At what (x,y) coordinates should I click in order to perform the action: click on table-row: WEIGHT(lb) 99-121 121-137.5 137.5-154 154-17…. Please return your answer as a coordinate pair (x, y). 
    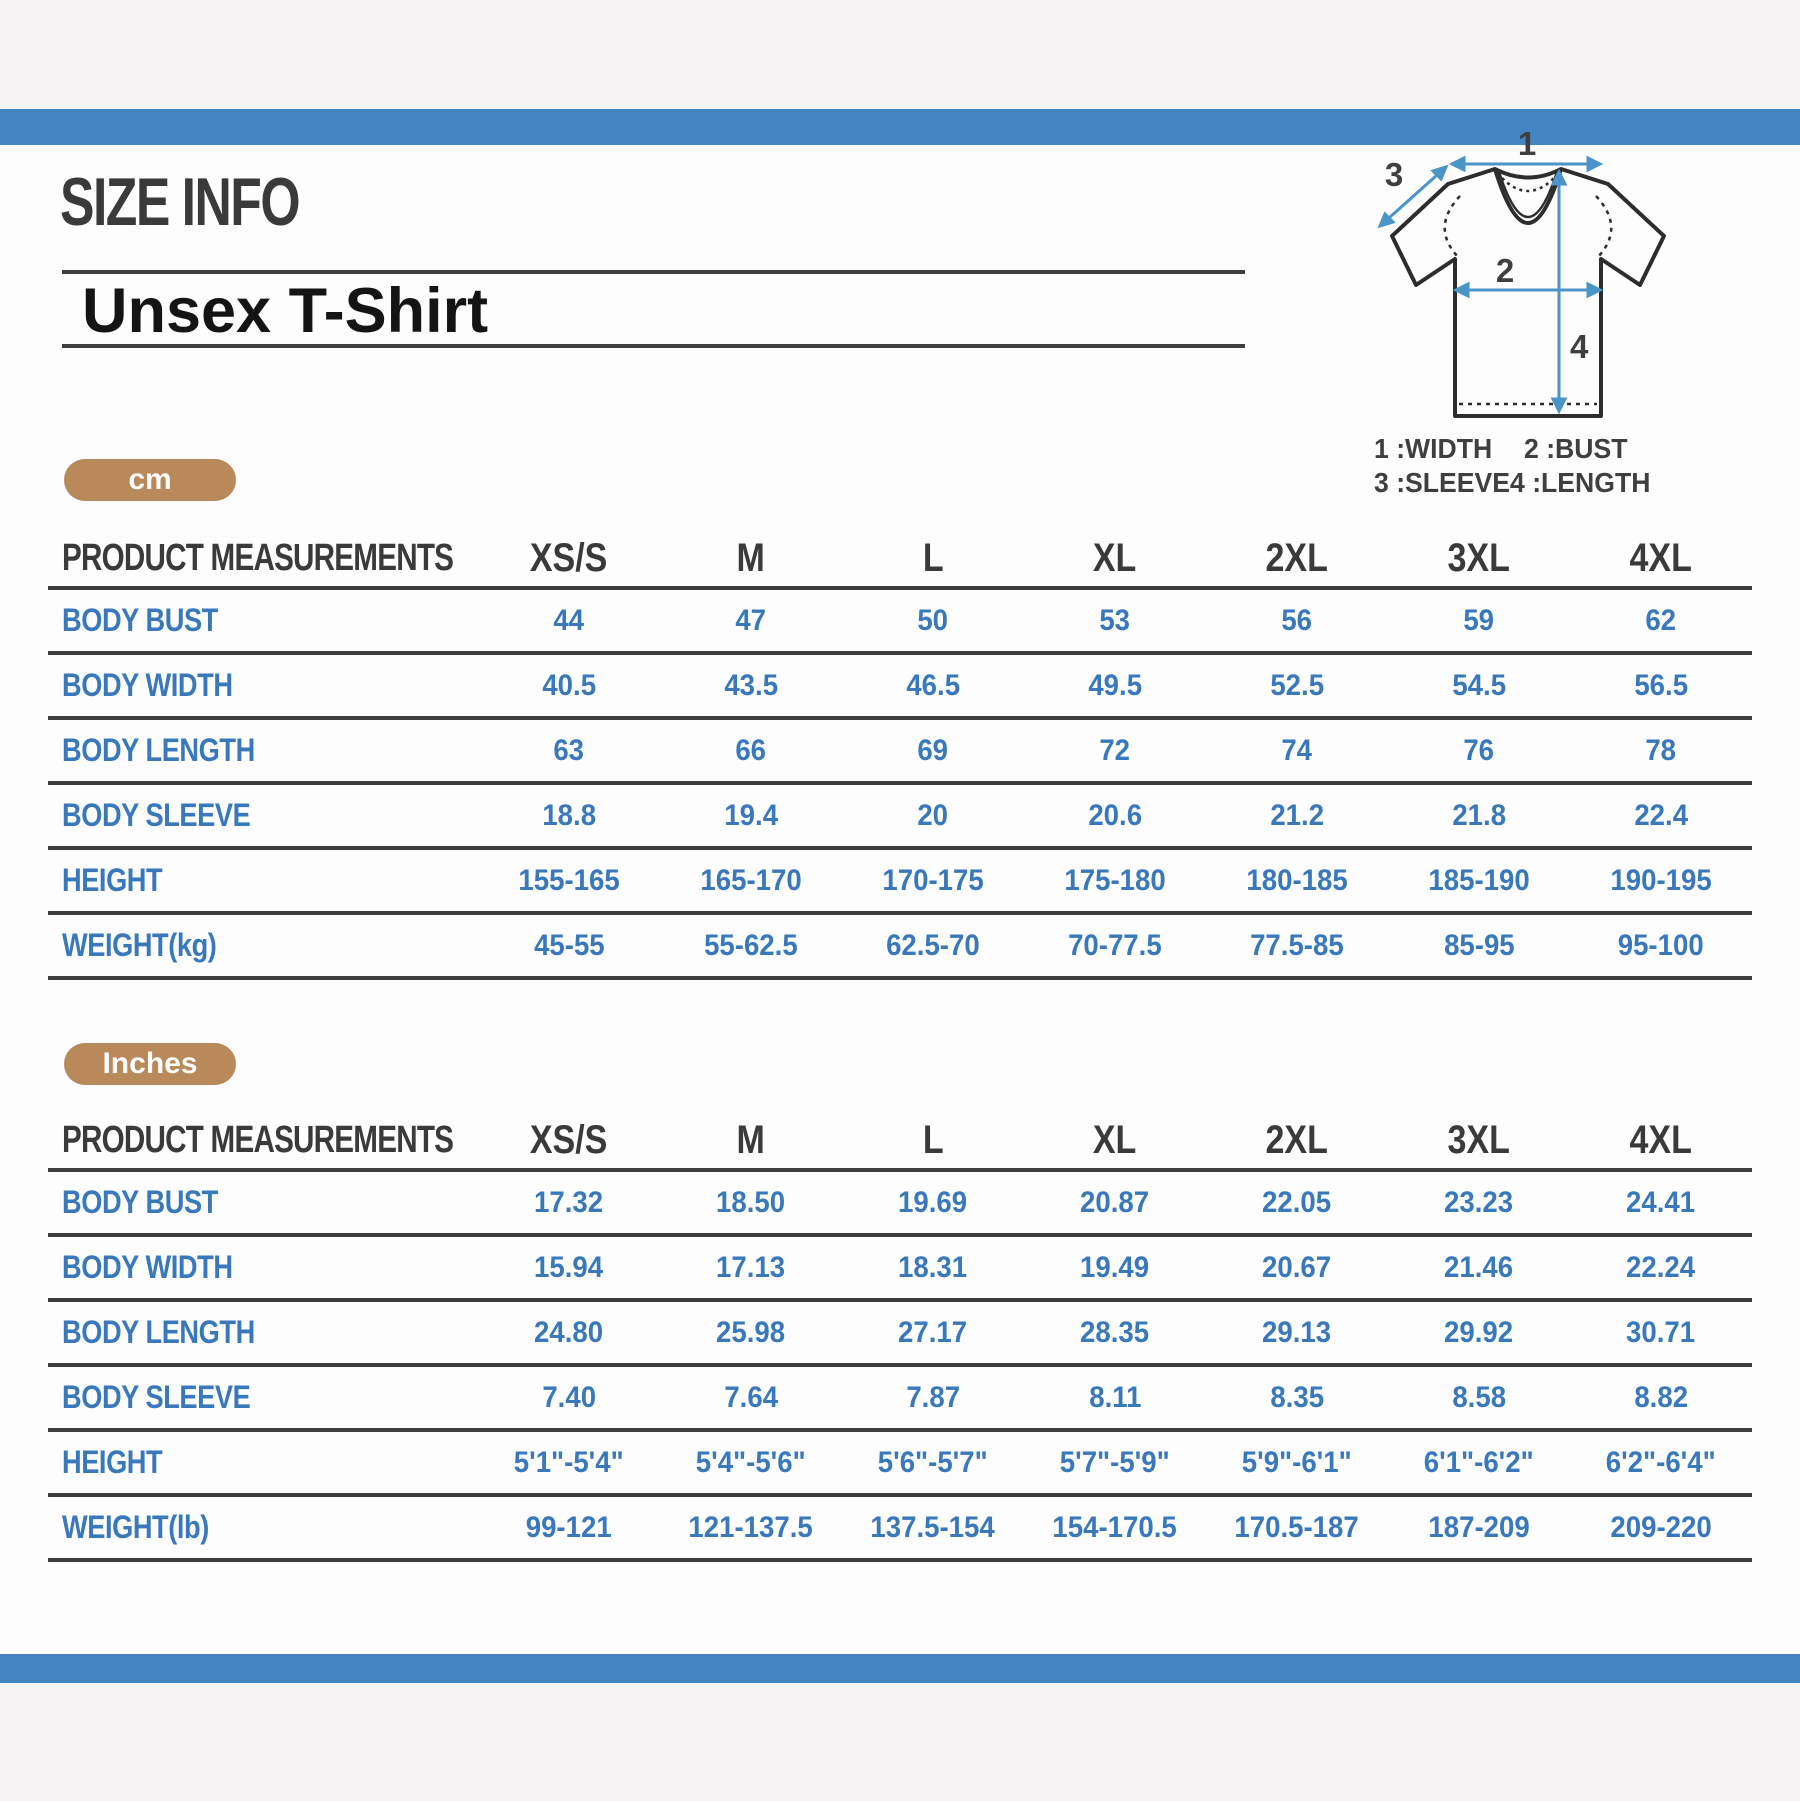
    Looking at the image, I should click on (900, 1527).